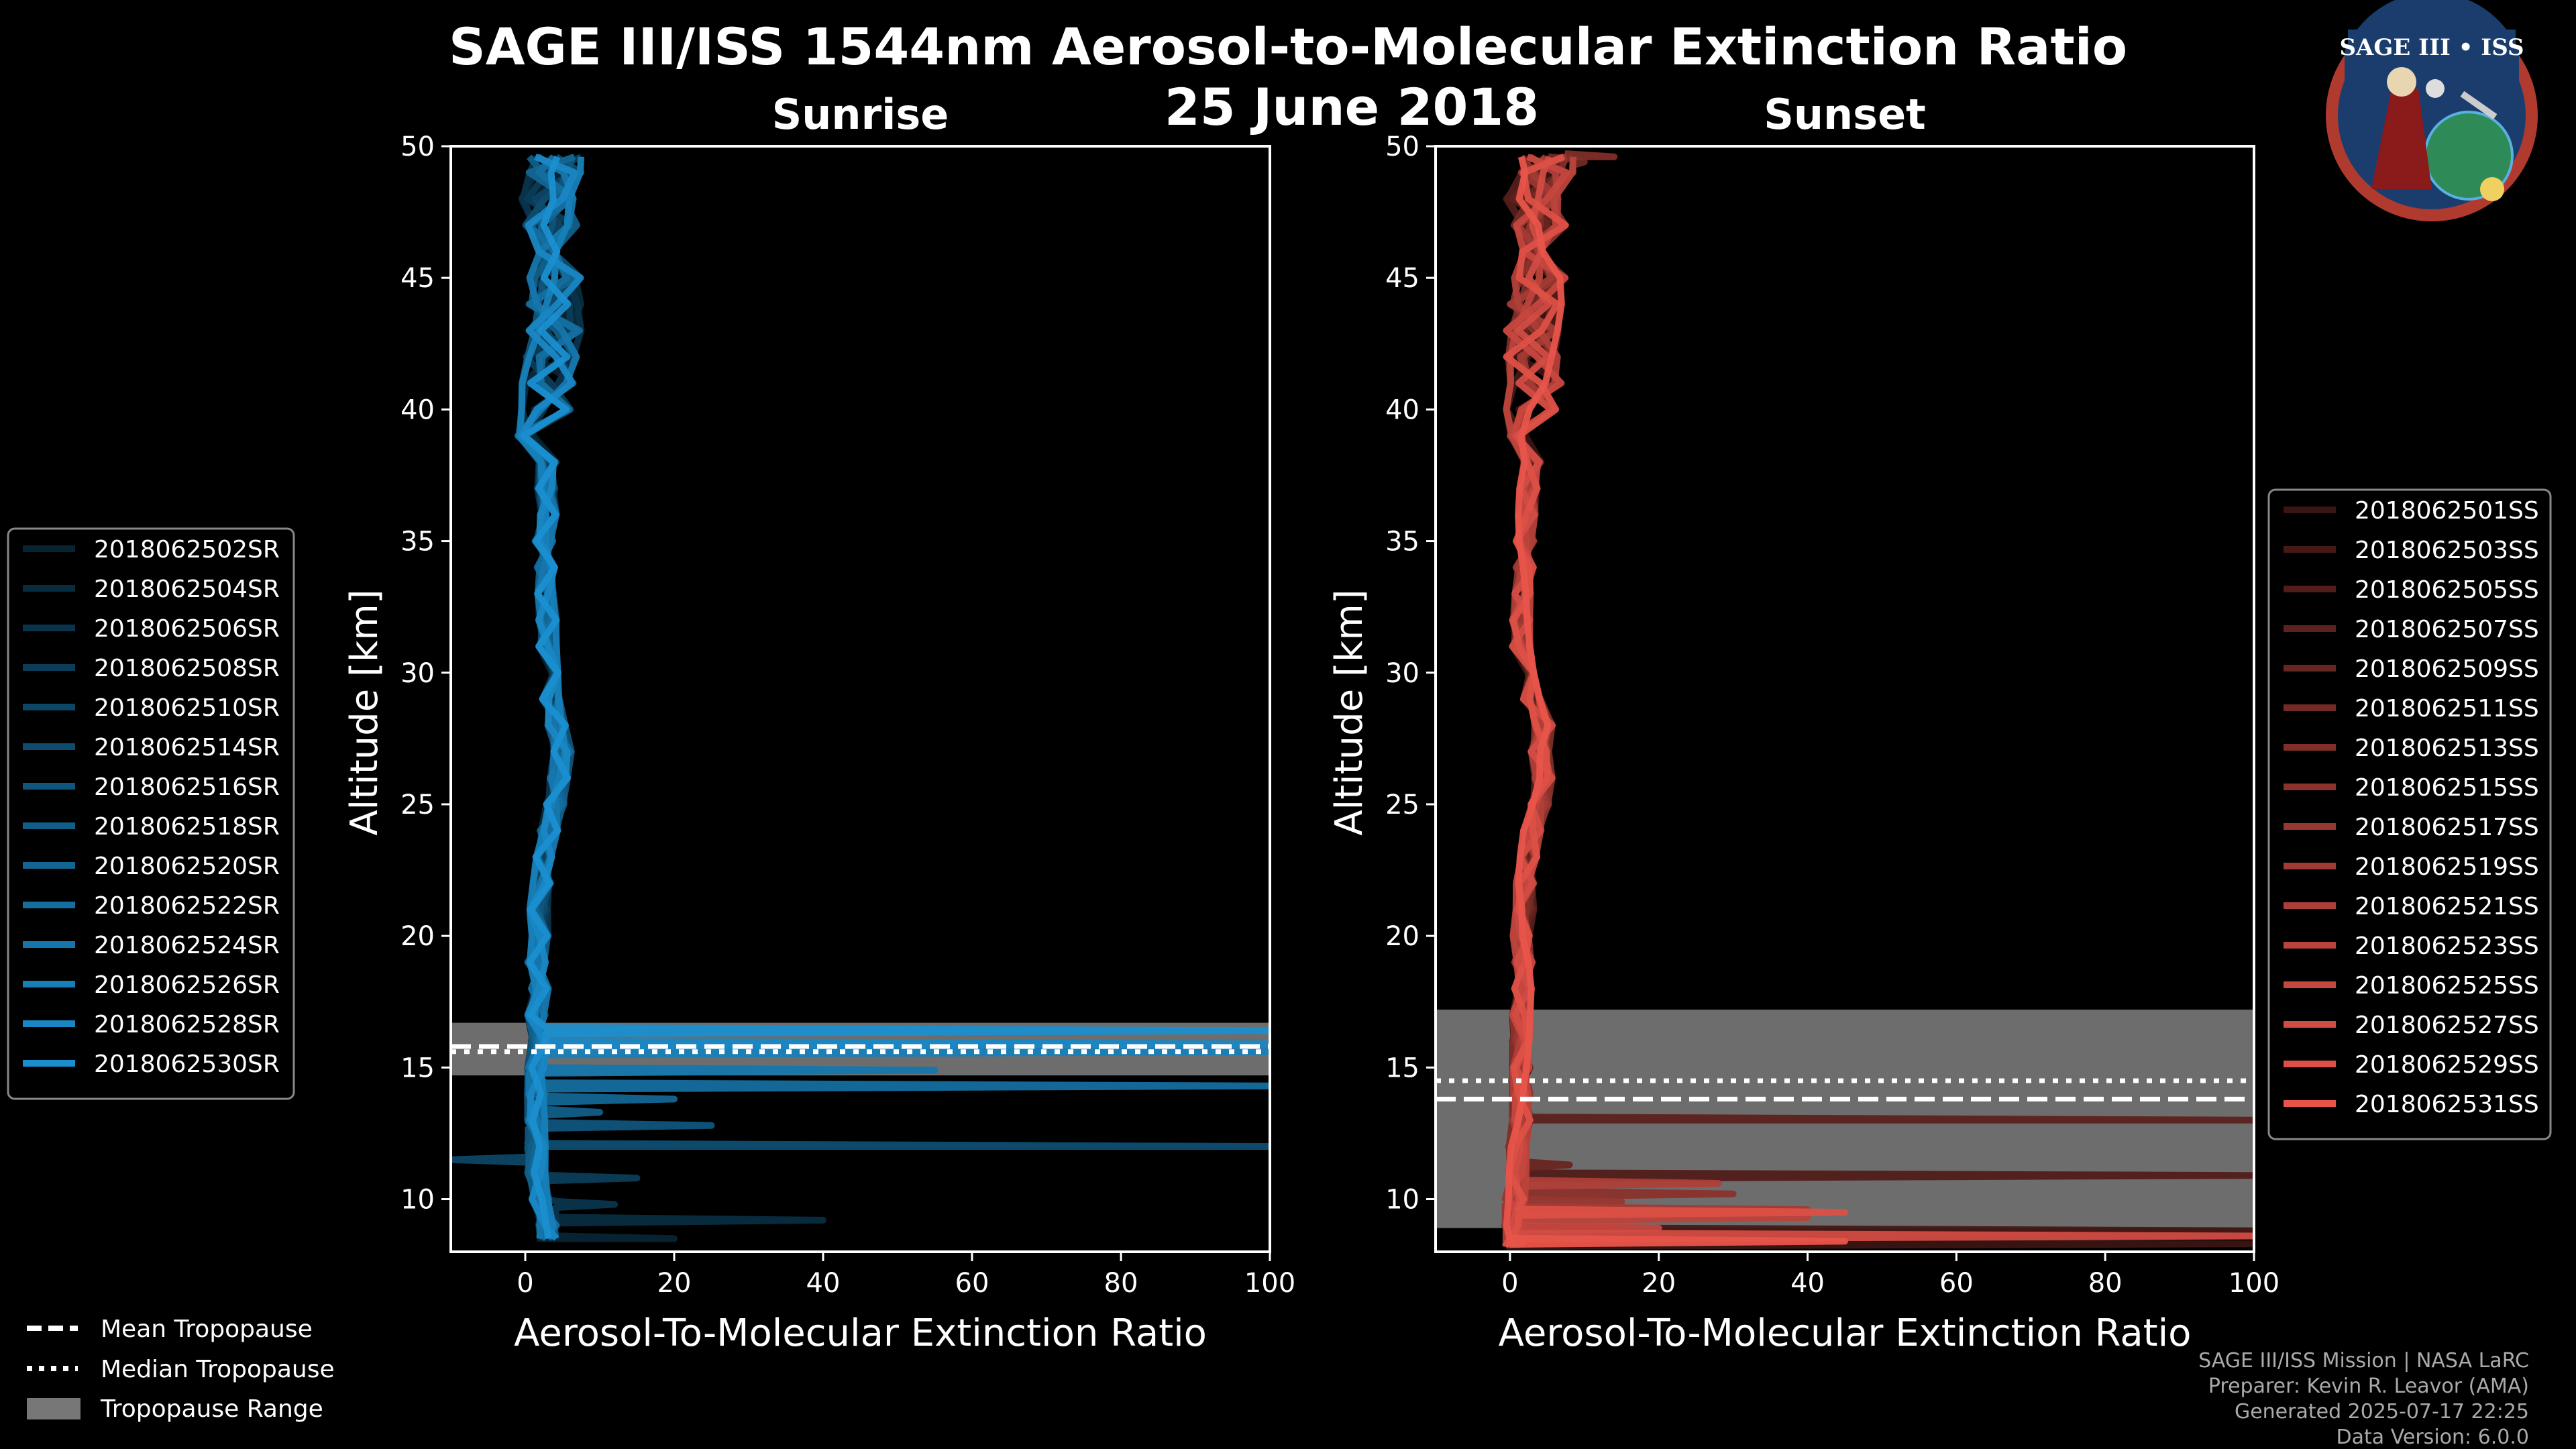 The image size is (2576, 1449). What do you see at coordinates (2368, 1386) in the screenshot?
I see `credit-line-2: Preparer: Kevin R. Leavor (AMA)` at bounding box center [2368, 1386].